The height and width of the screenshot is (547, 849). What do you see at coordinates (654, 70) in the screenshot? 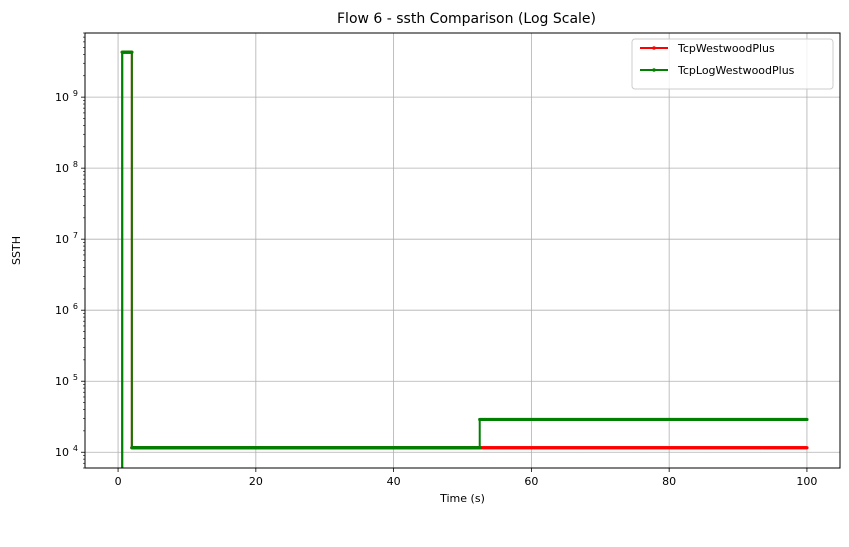
I see `legend-marker-green` at bounding box center [654, 70].